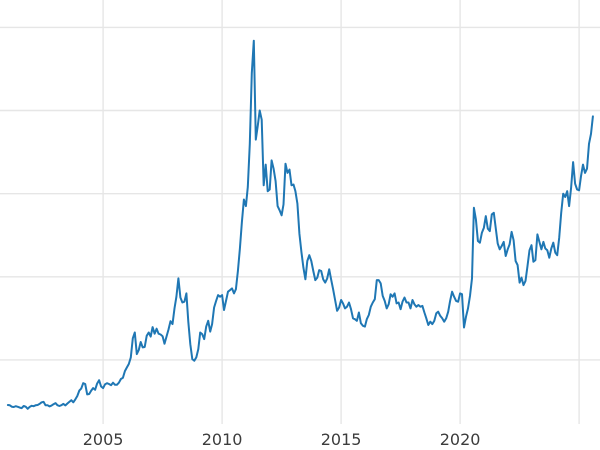 Image resolution: width=600 pixels, height=450 pixels. What do you see at coordinates (341, 439) in the screenshot?
I see `x-tick-label: 2015` at bounding box center [341, 439].